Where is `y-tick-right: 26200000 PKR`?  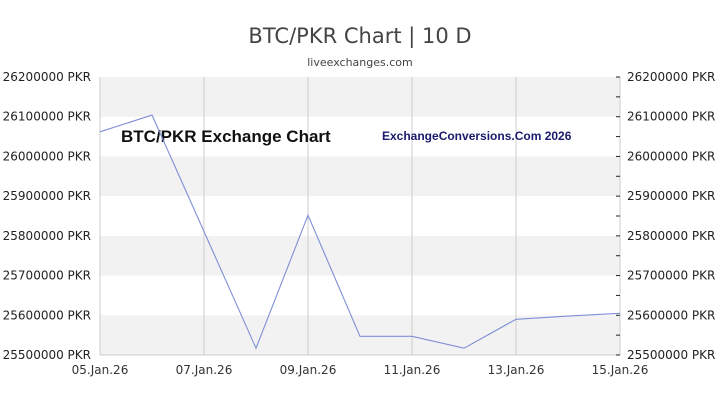 y-tick-right: 26200000 PKR is located at coordinates (671, 77).